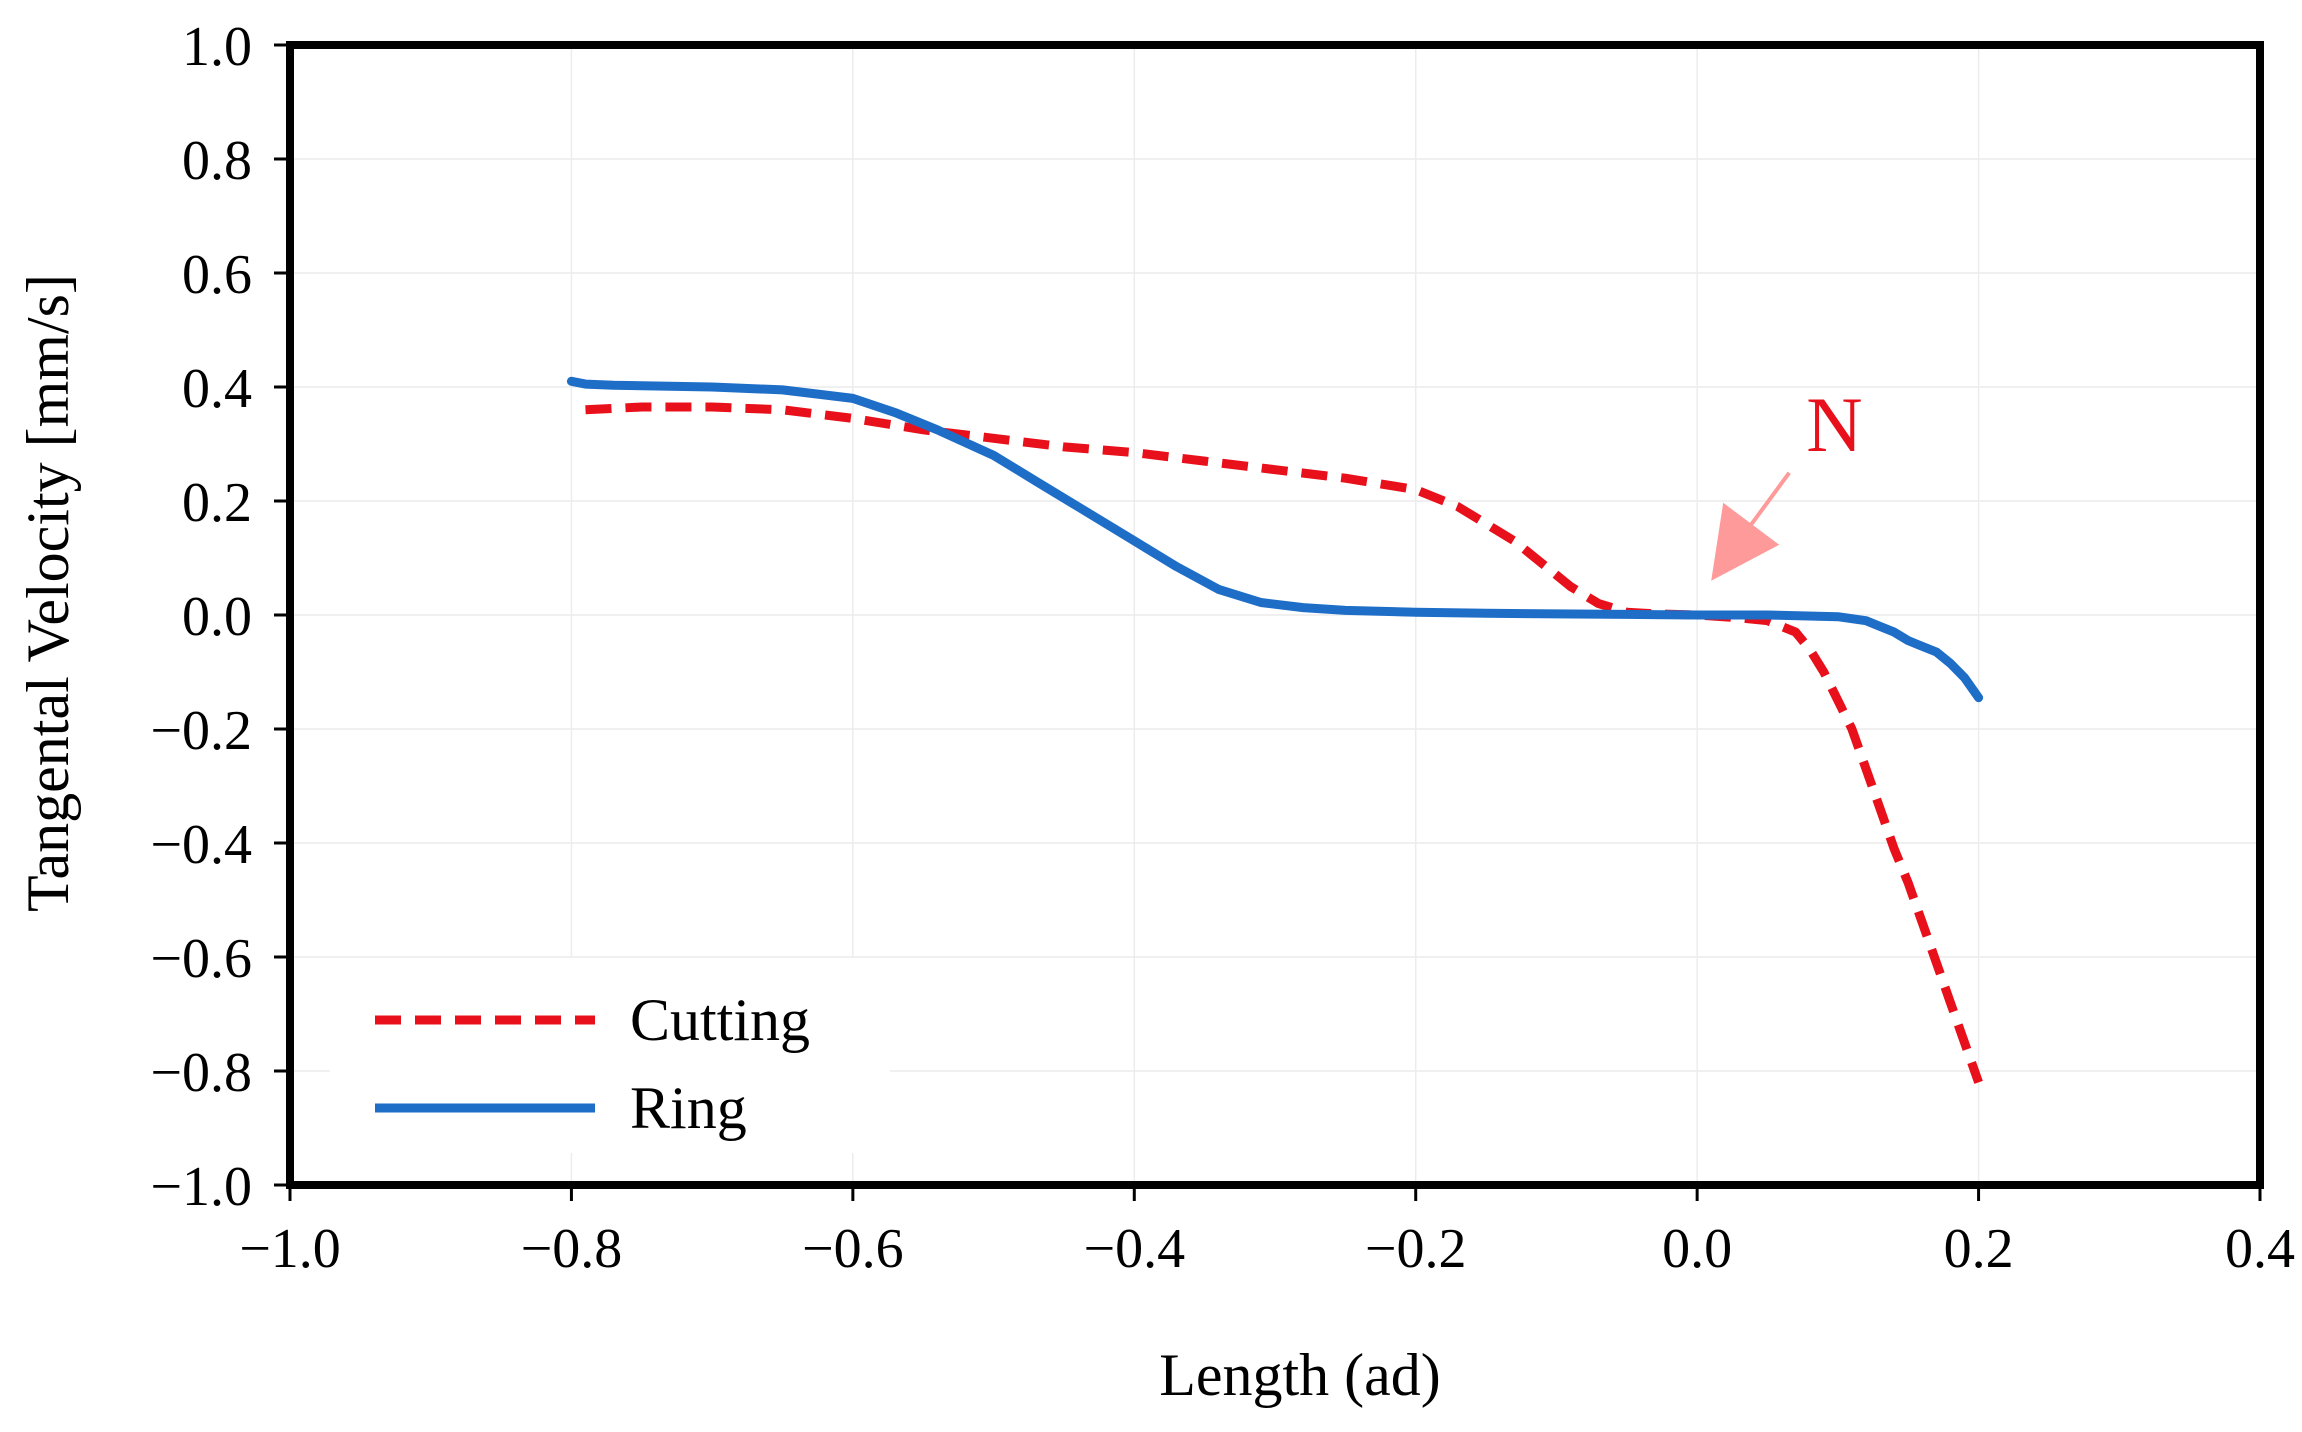 The image size is (2302, 1432). What do you see at coordinates (217, 617) in the screenshot?
I see `y-tick-label: 0.0` at bounding box center [217, 617].